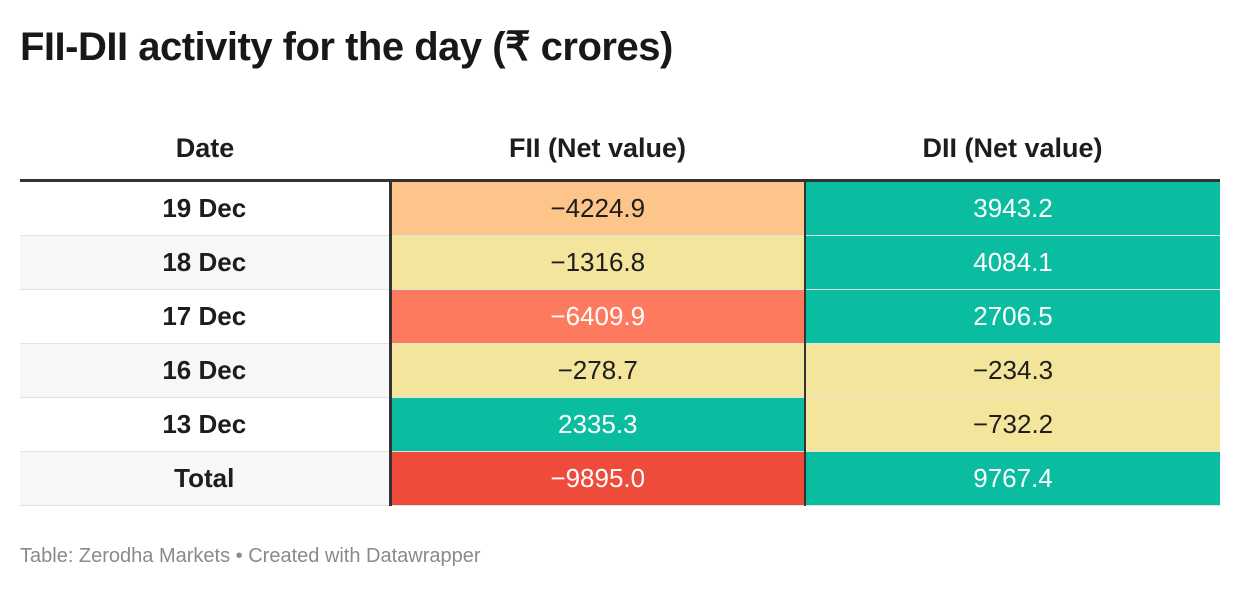  I want to click on chart-title: FII-DII activity for the day (₹ crores), so click(346, 47).